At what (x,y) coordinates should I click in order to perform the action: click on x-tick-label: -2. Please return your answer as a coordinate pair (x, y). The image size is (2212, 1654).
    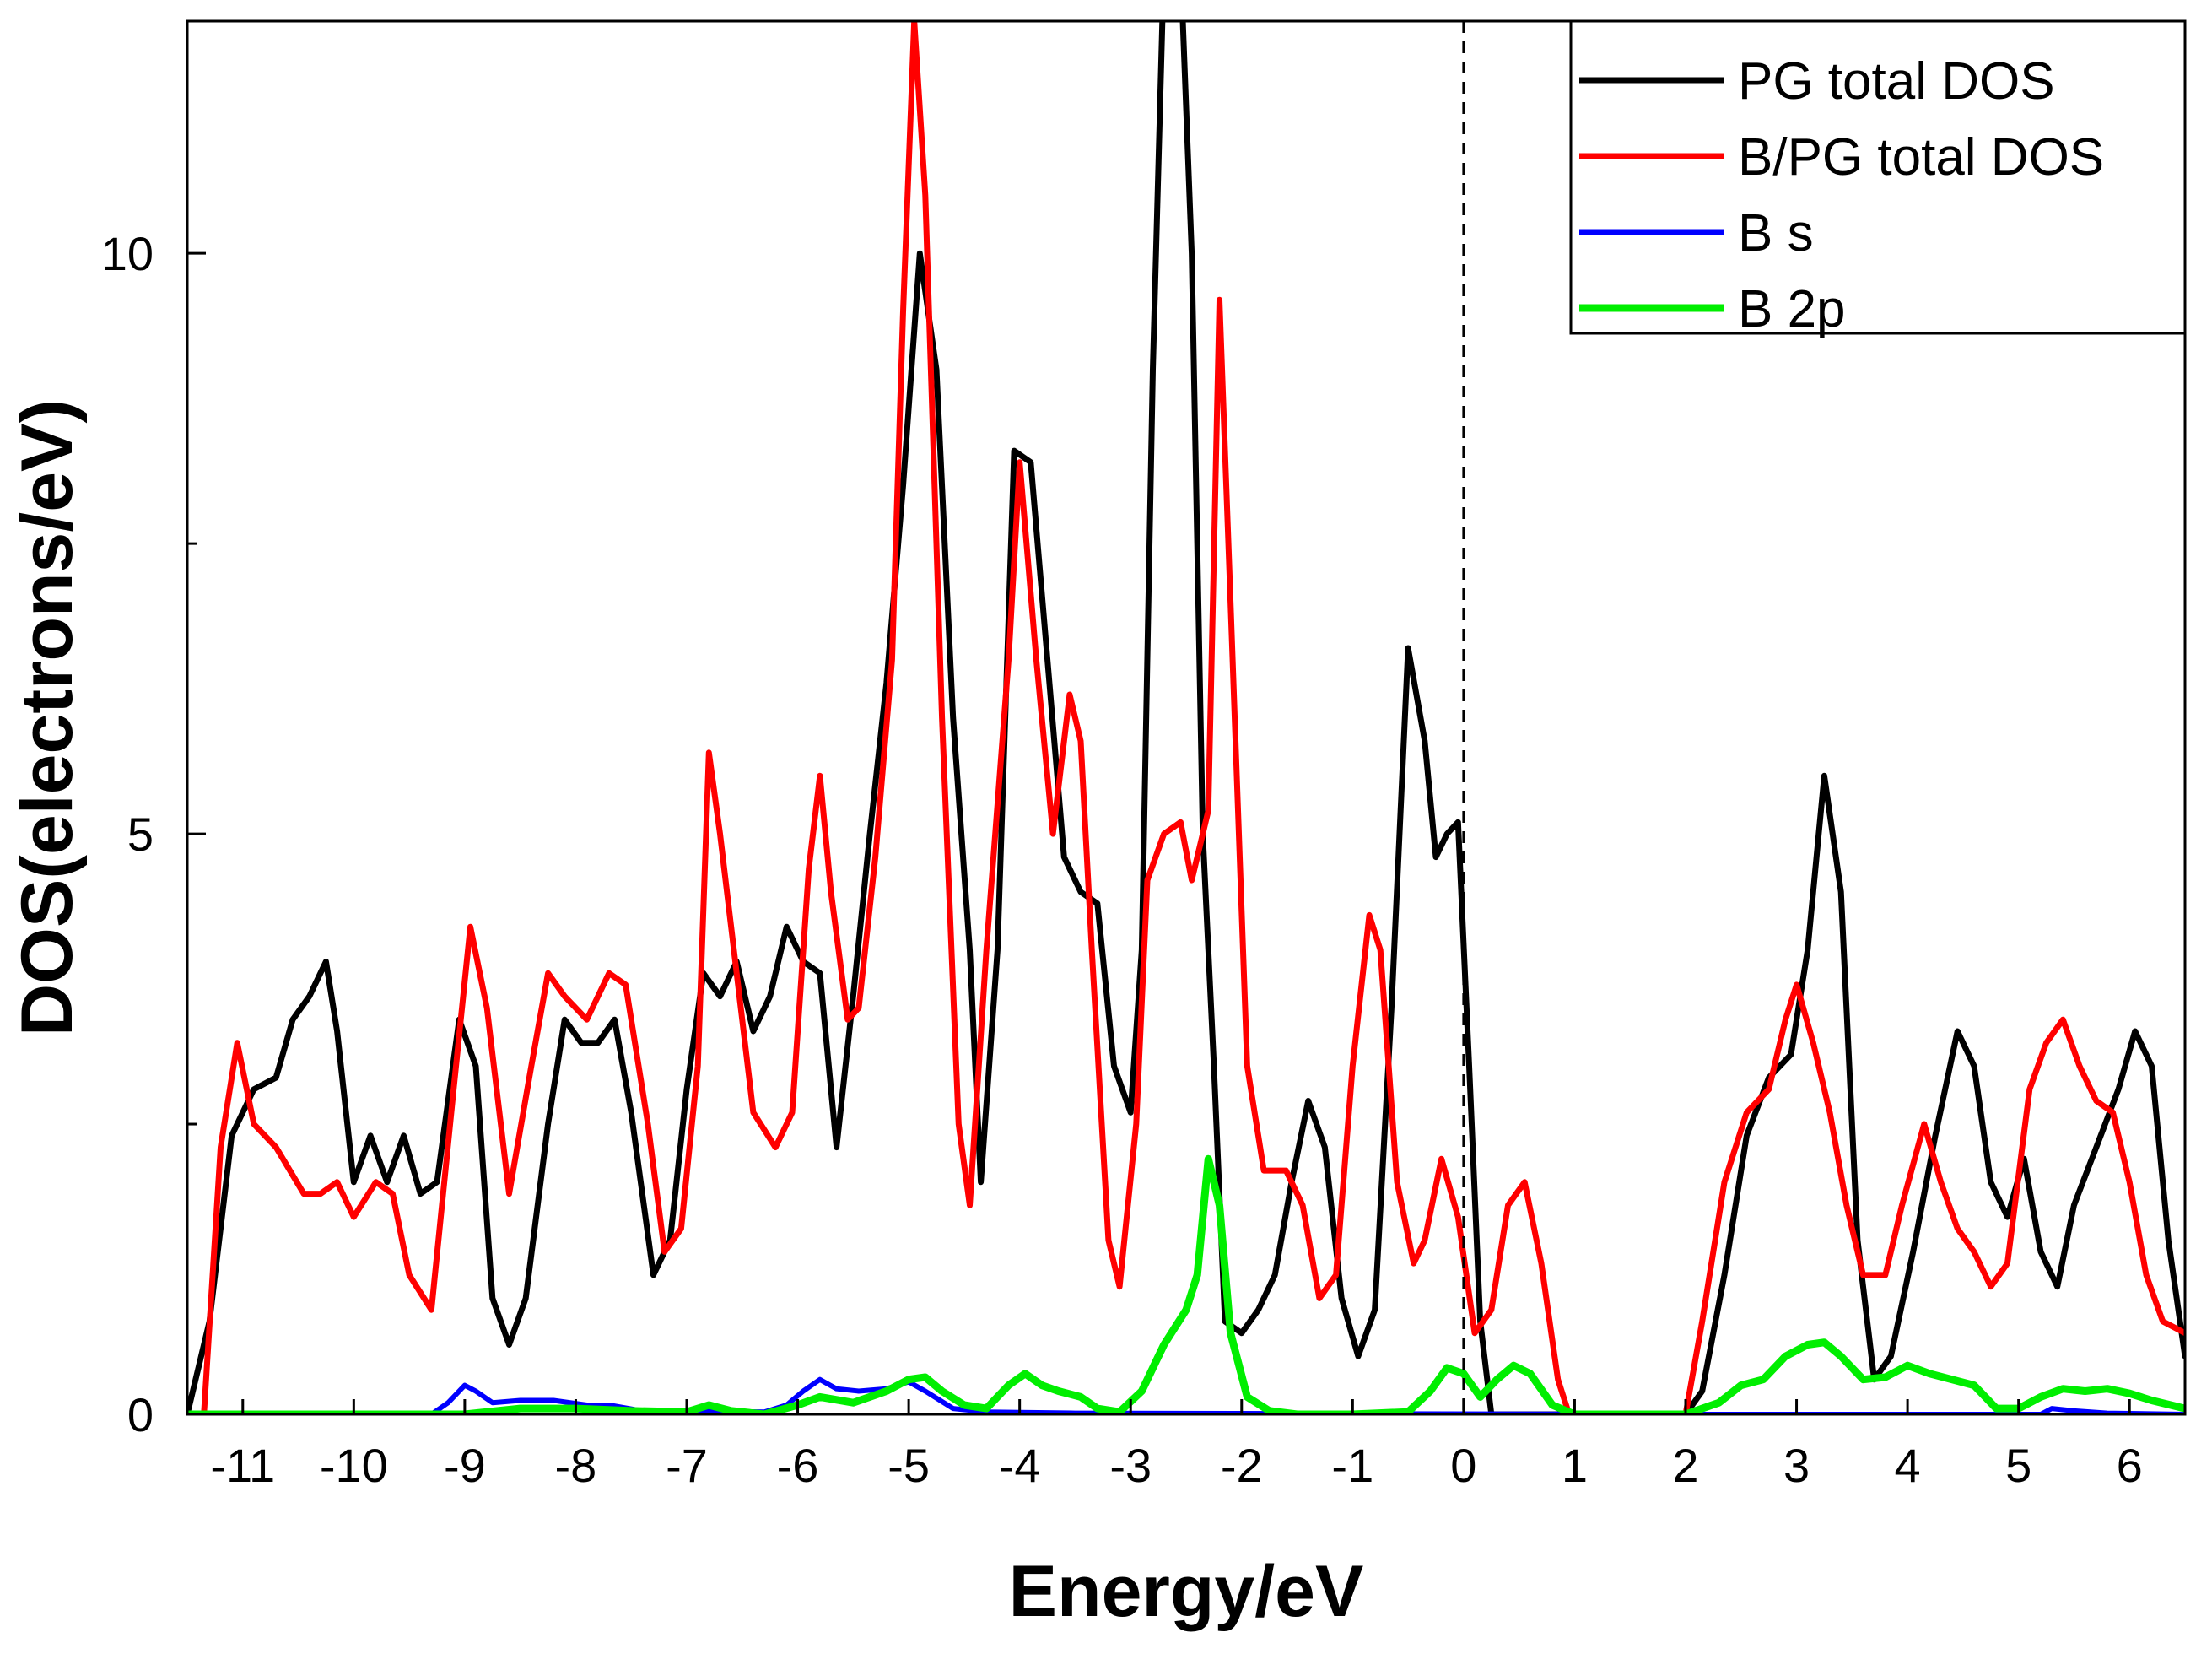
    Looking at the image, I should click on (1242, 1465).